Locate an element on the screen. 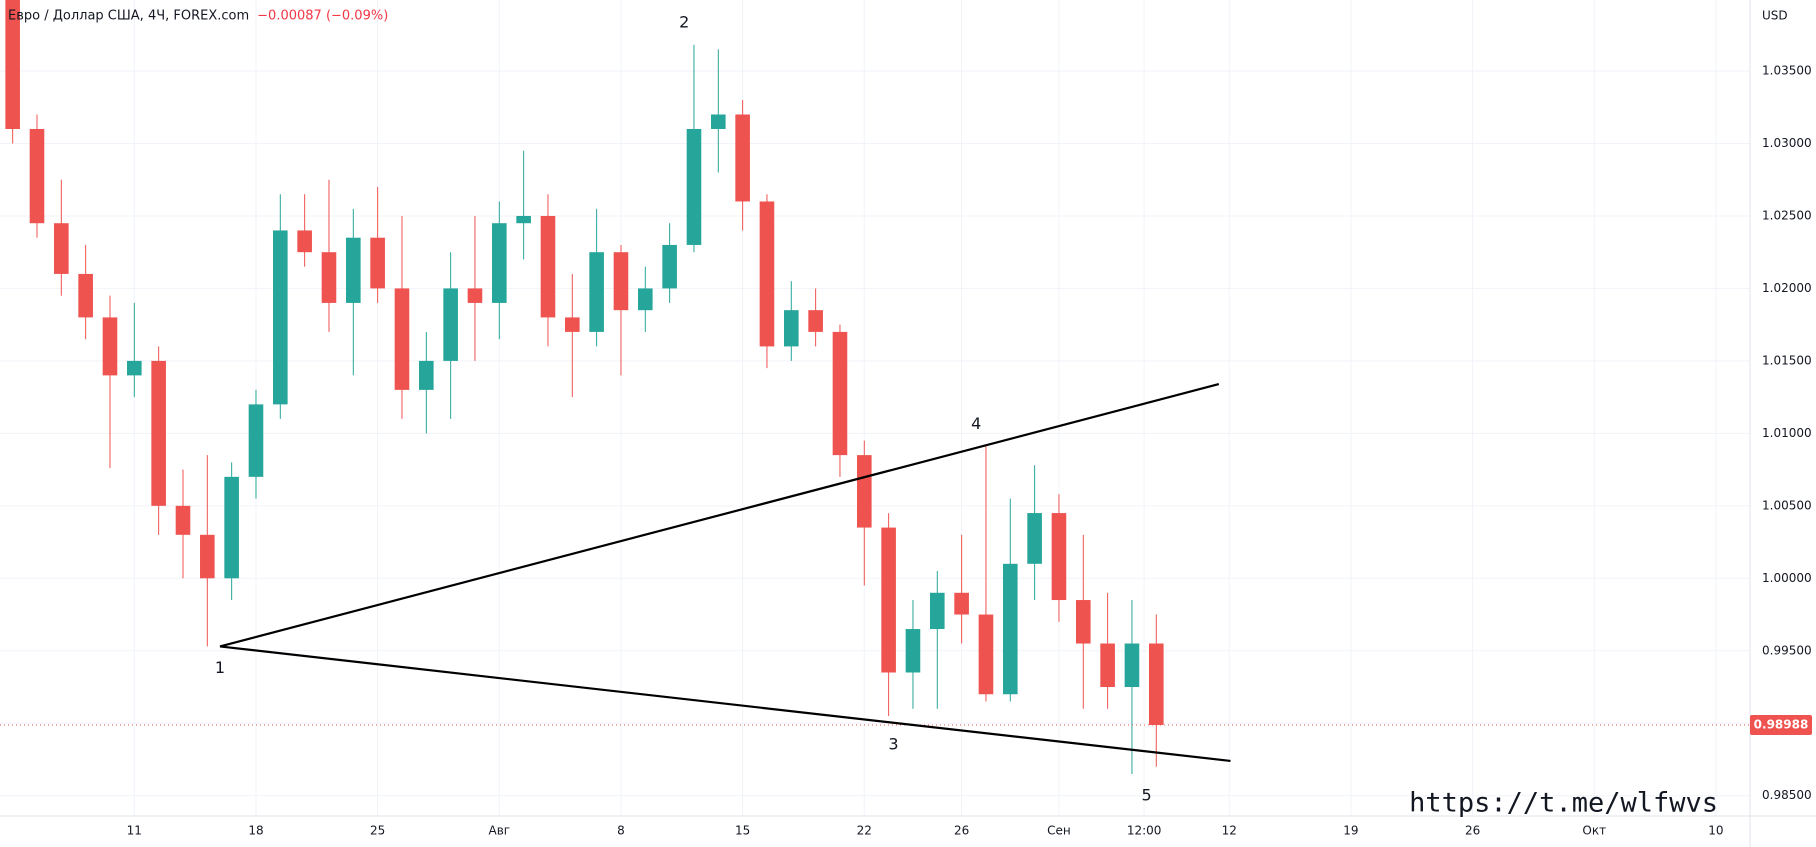  y-tick-label: 1.02500 is located at coordinates (1787, 215).